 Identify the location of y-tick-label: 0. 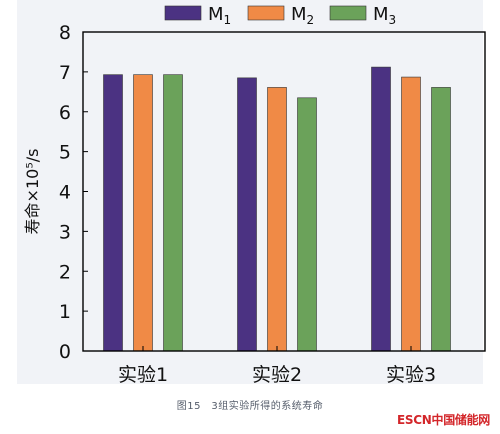
(65, 352).